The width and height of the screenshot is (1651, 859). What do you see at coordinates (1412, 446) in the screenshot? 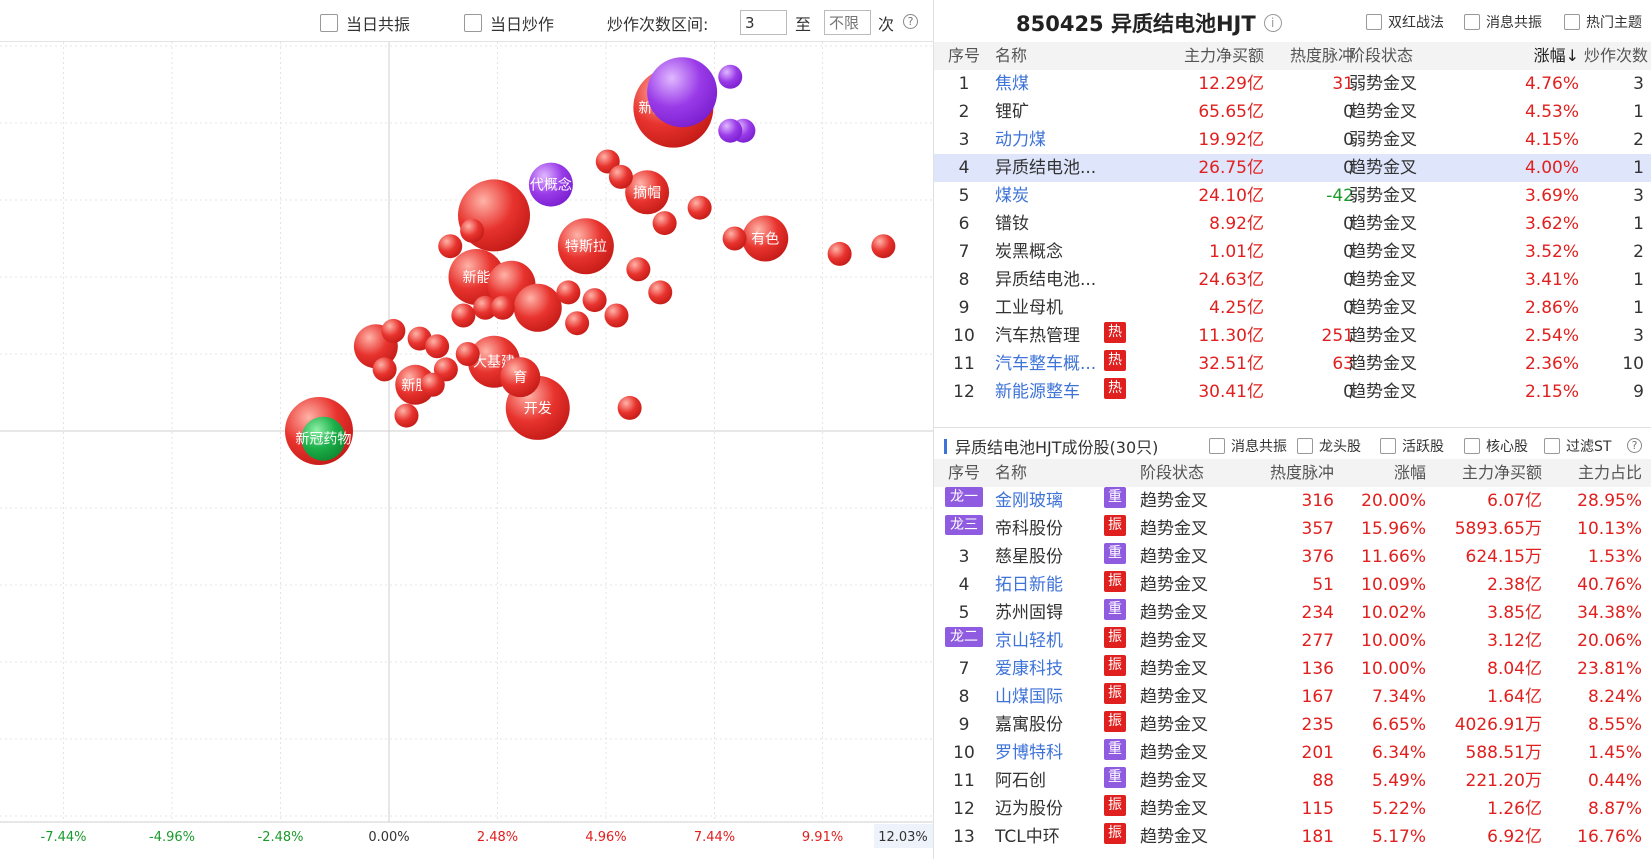
I see `constituent-filter-2: 活跃股` at bounding box center [1412, 446].